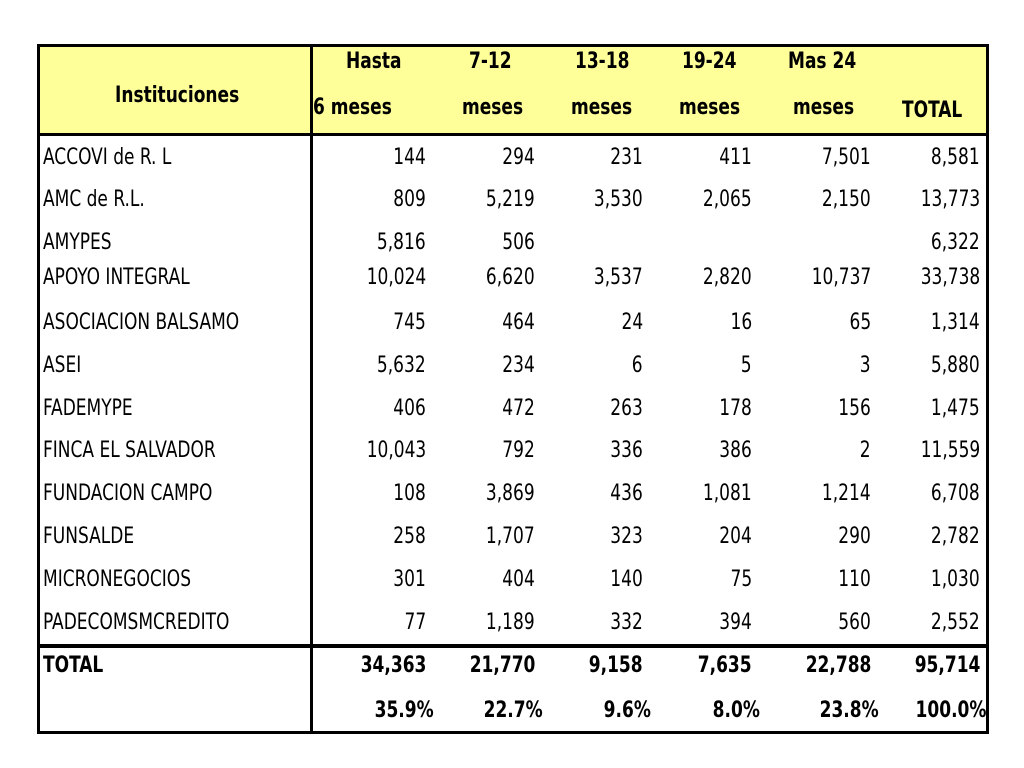  I want to click on row-value-cell: 3, so click(865, 365).